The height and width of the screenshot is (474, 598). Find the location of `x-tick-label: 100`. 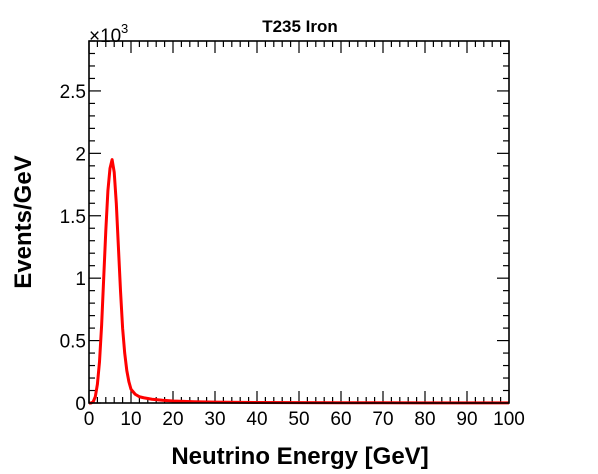

x-tick-label: 100 is located at coordinates (509, 419).